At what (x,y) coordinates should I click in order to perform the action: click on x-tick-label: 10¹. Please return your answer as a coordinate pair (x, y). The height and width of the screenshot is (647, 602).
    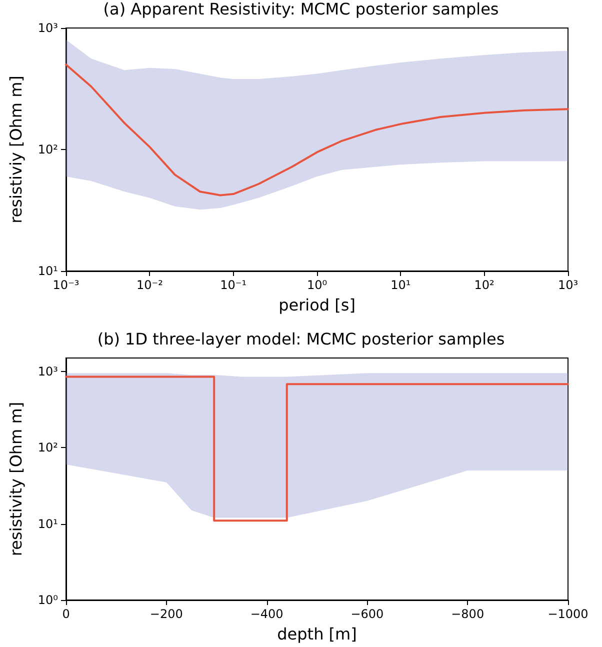
    Looking at the image, I should click on (400, 285).